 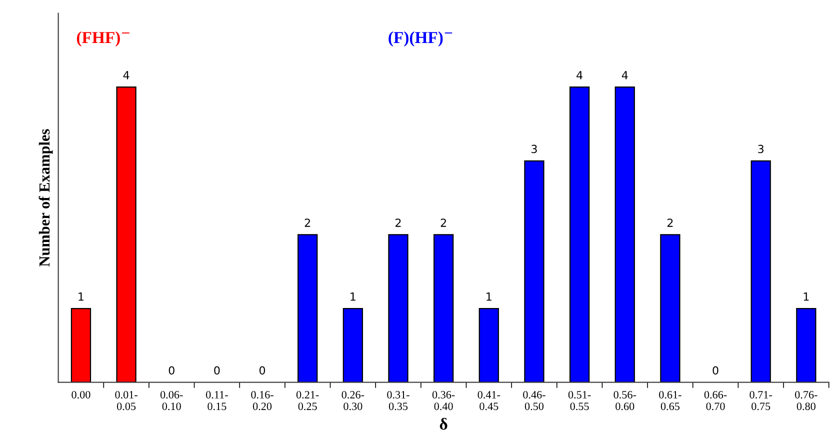 I want to click on x-tick-label: 0.46- 0.50, so click(x=534, y=400).